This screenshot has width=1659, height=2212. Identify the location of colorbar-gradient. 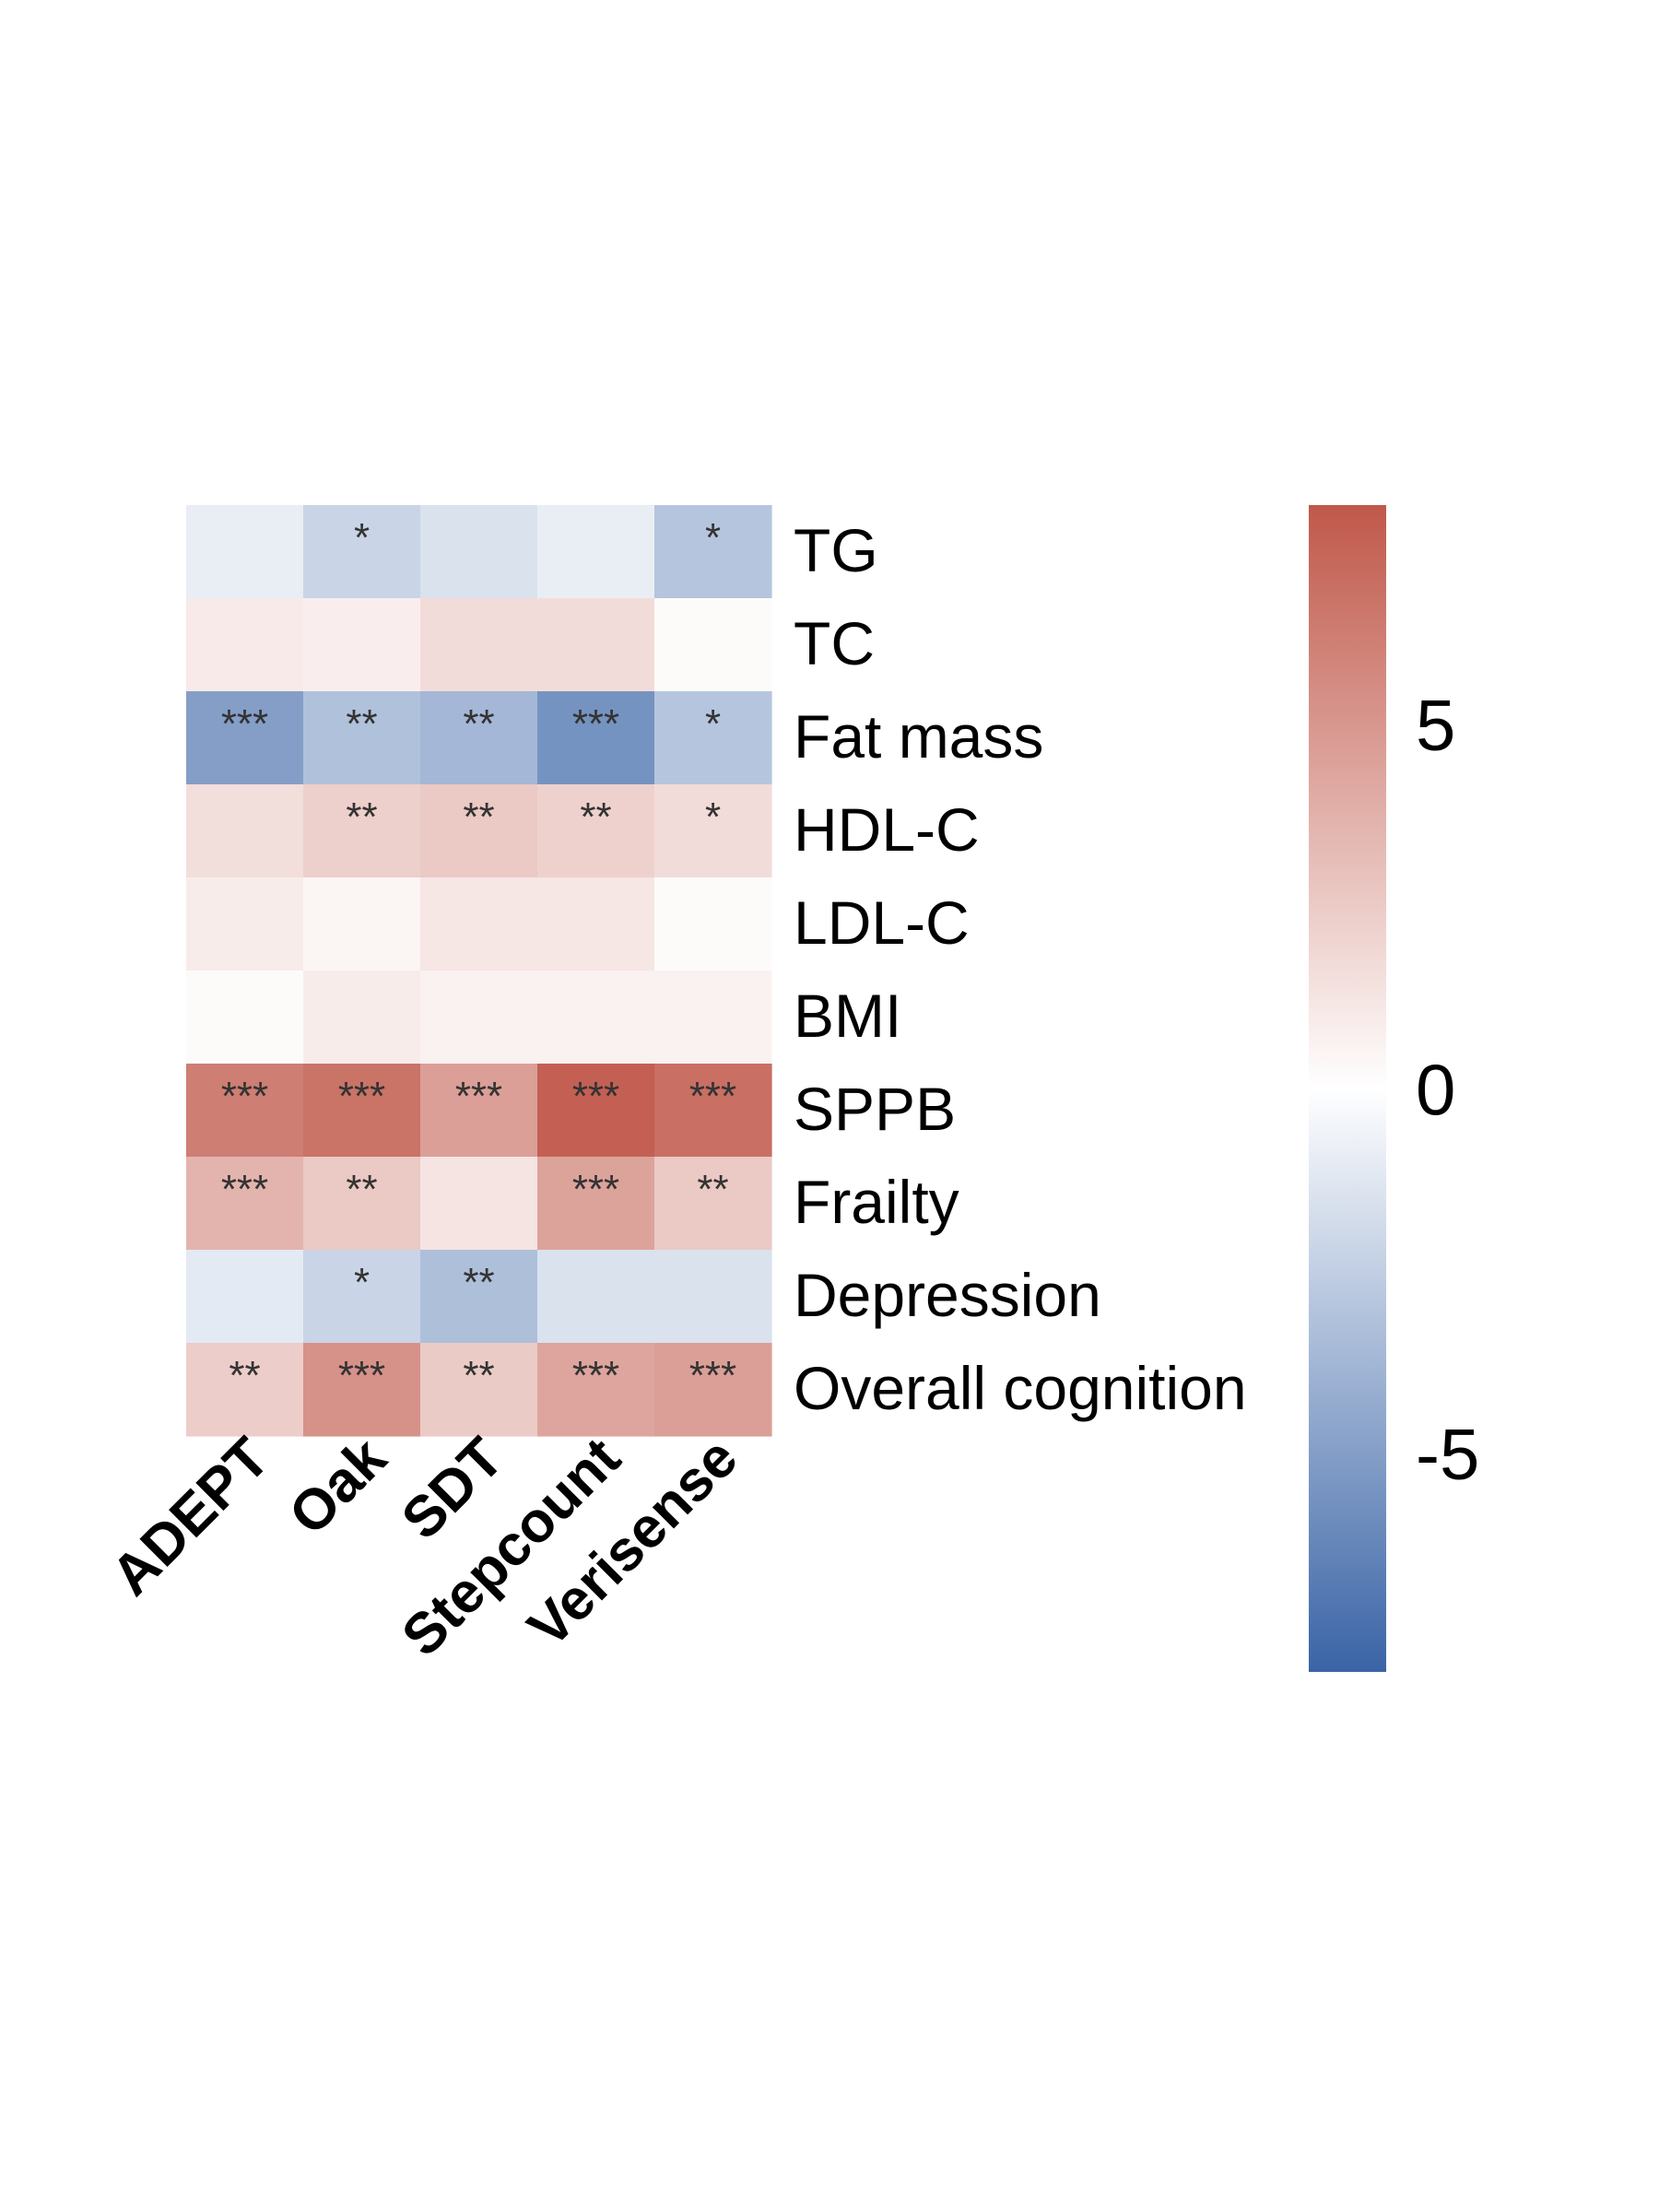
(1347, 1088).